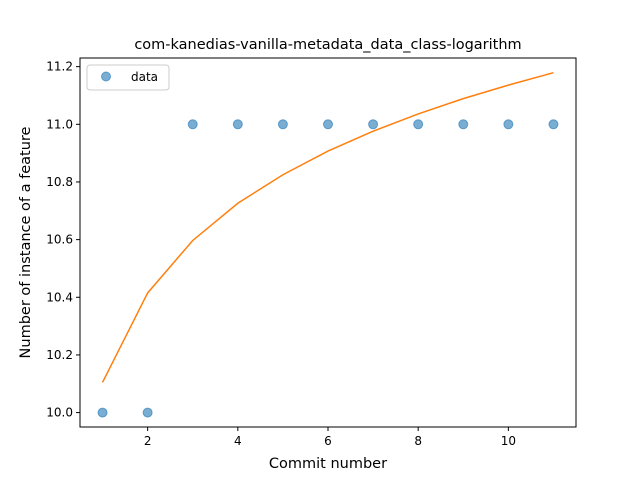 The image size is (640, 480). What do you see at coordinates (106, 76) in the screenshot?
I see `legend-marker-data` at bounding box center [106, 76].